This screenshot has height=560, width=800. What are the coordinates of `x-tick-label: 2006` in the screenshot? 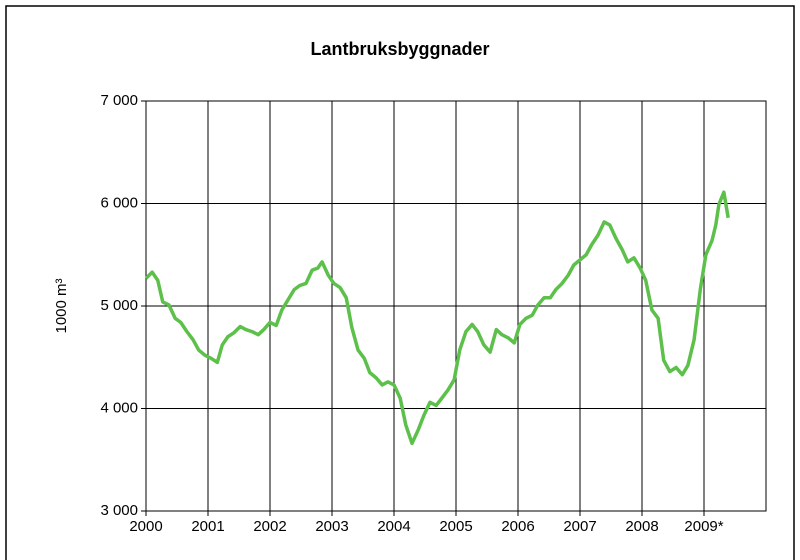 It's located at (517, 526).